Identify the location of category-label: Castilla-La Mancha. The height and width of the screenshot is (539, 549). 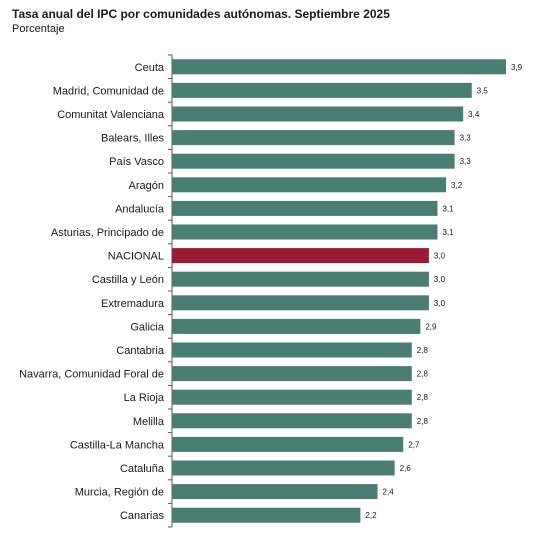
(117, 445).